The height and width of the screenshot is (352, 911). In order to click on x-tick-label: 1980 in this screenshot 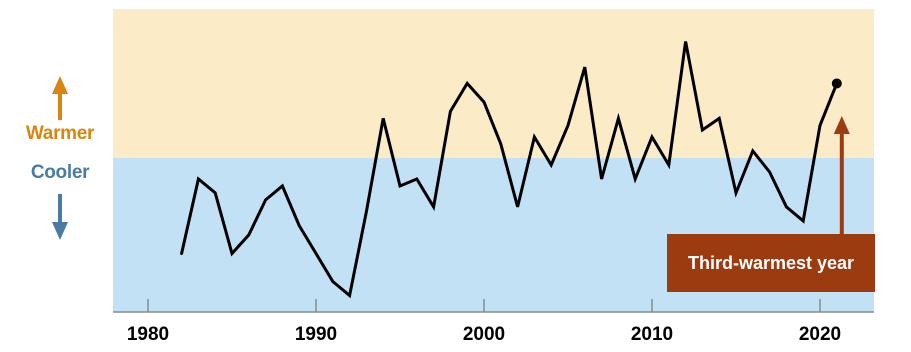, I will do `click(148, 334)`.